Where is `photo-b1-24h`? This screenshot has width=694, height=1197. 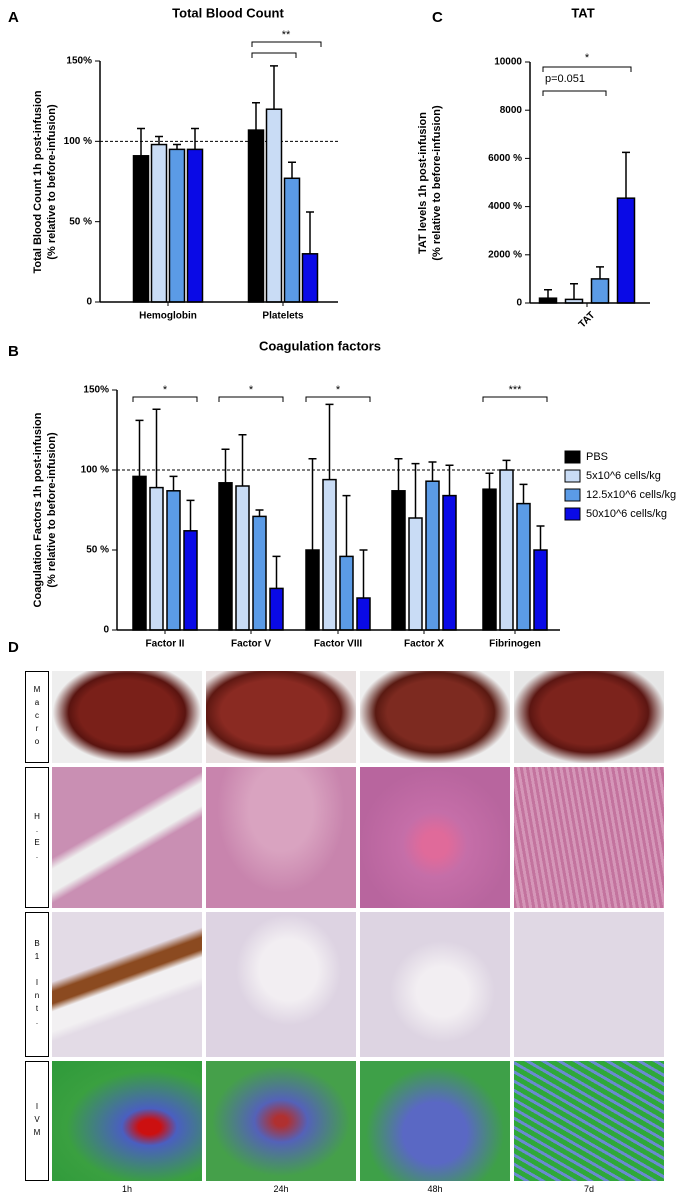
photo-b1-24h is located at coordinates (281, 984).